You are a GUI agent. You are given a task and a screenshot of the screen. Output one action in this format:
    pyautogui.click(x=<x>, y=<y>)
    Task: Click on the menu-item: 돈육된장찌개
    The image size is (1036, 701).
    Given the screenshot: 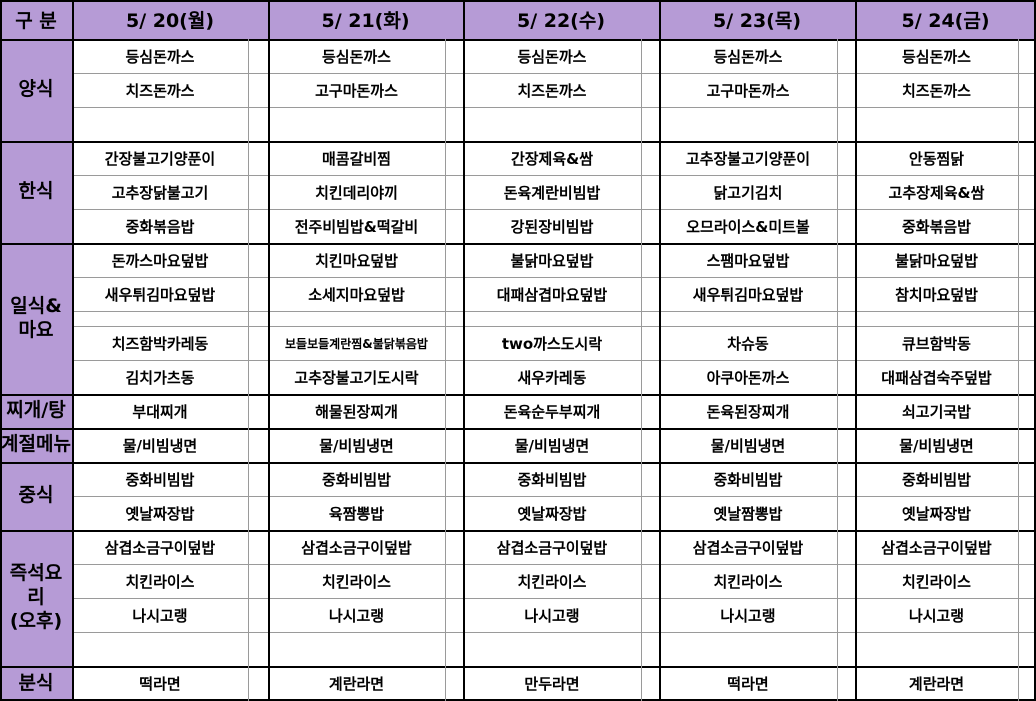 What is the action you would take?
    pyautogui.click(x=748, y=411)
    